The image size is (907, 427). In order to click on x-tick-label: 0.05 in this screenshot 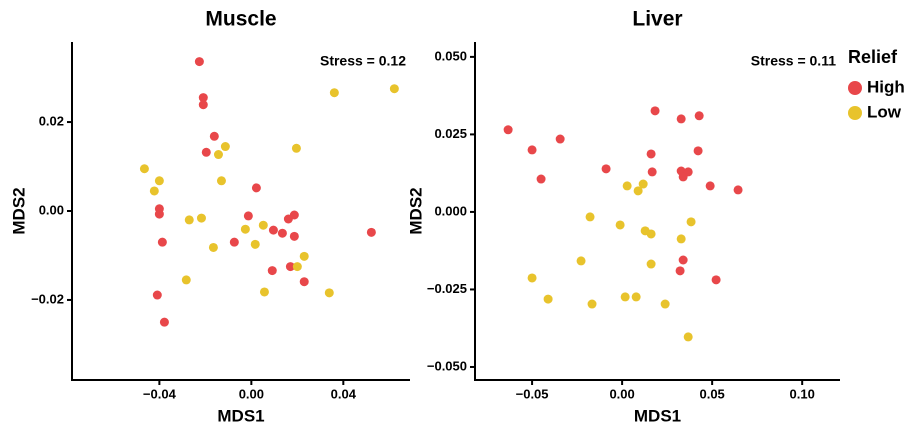, I will do `click(711, 393)`.